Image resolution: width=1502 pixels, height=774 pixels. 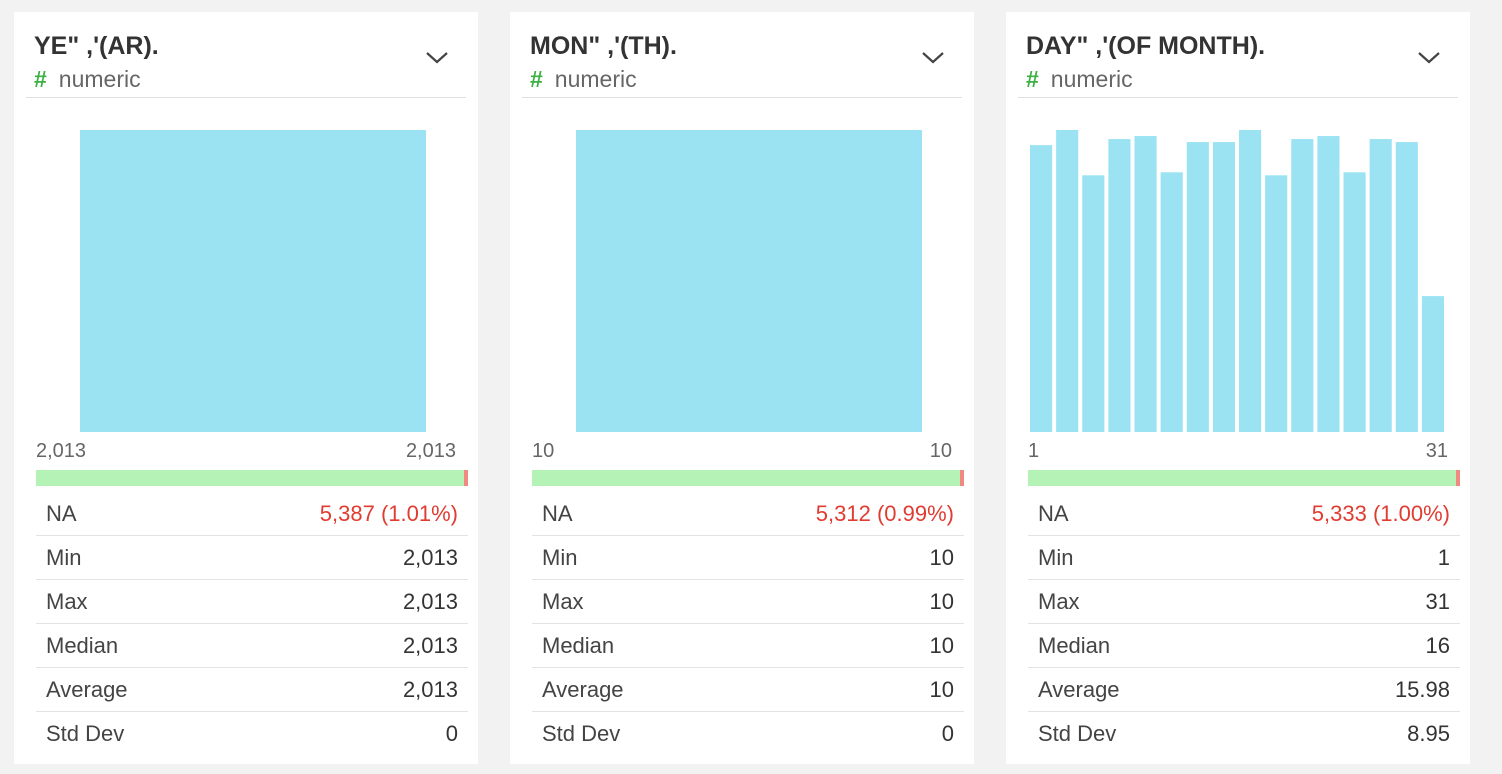 I want to click on range-min-label: 10, so click(x=543, y=451).